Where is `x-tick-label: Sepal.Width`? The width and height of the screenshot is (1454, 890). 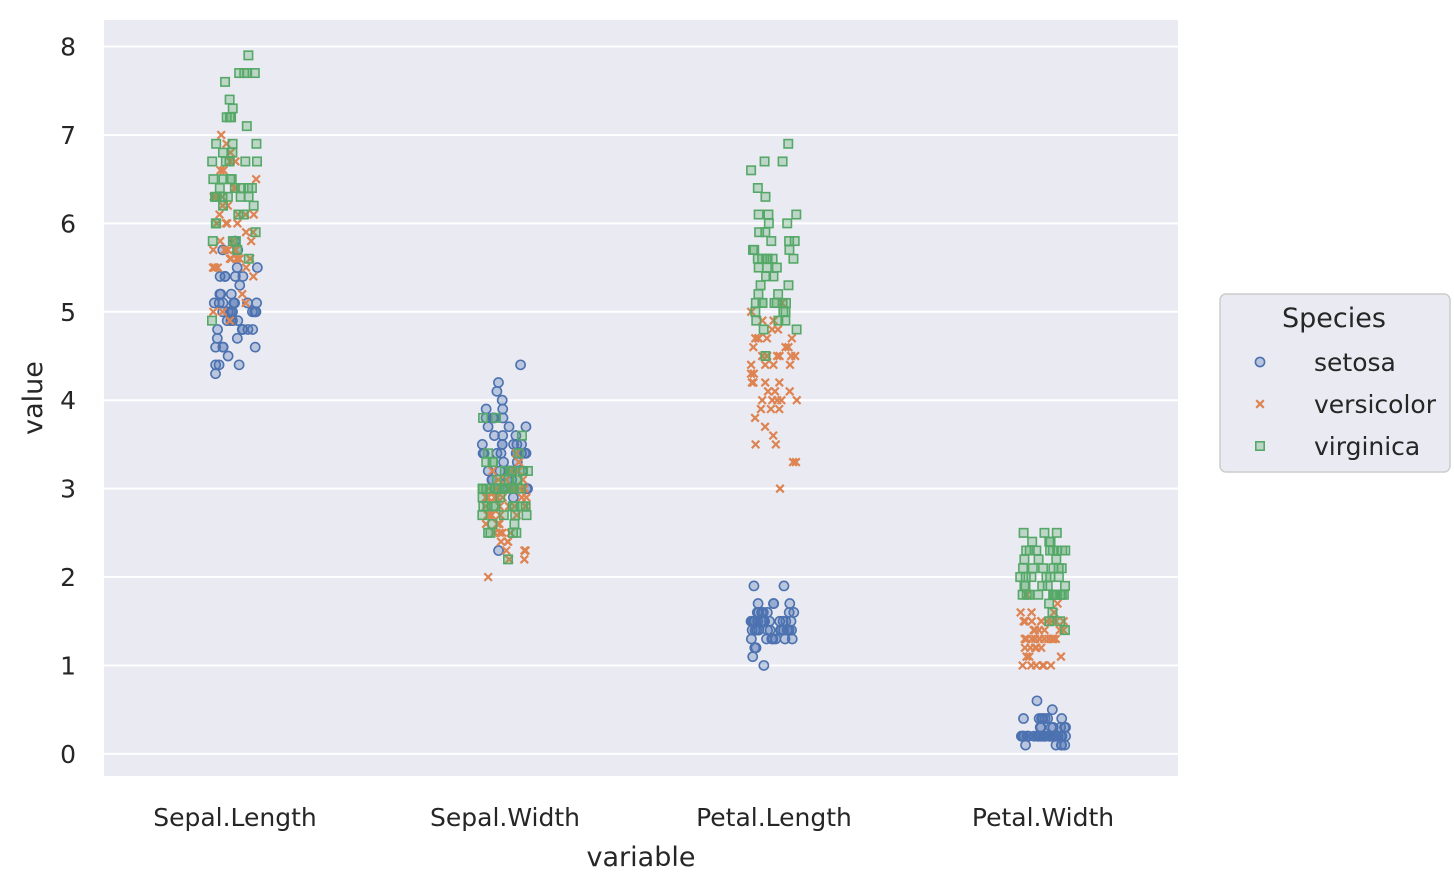 x-tick-label: Sepal.Width is located at coordinates (505, 817).